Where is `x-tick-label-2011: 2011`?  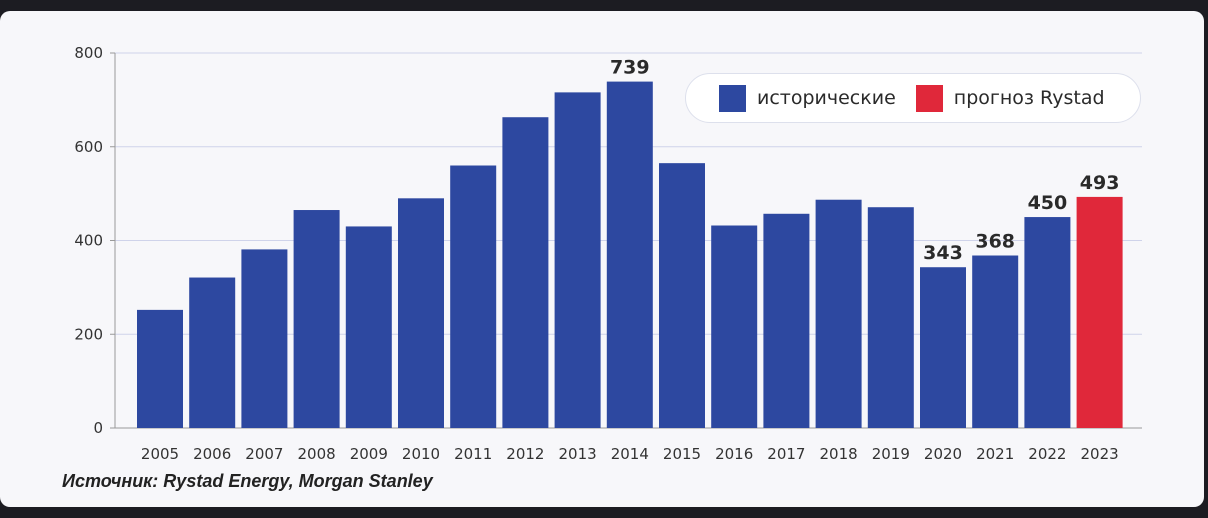 x-tick-label-2011: 2011 is located at coordinates (473, 454).